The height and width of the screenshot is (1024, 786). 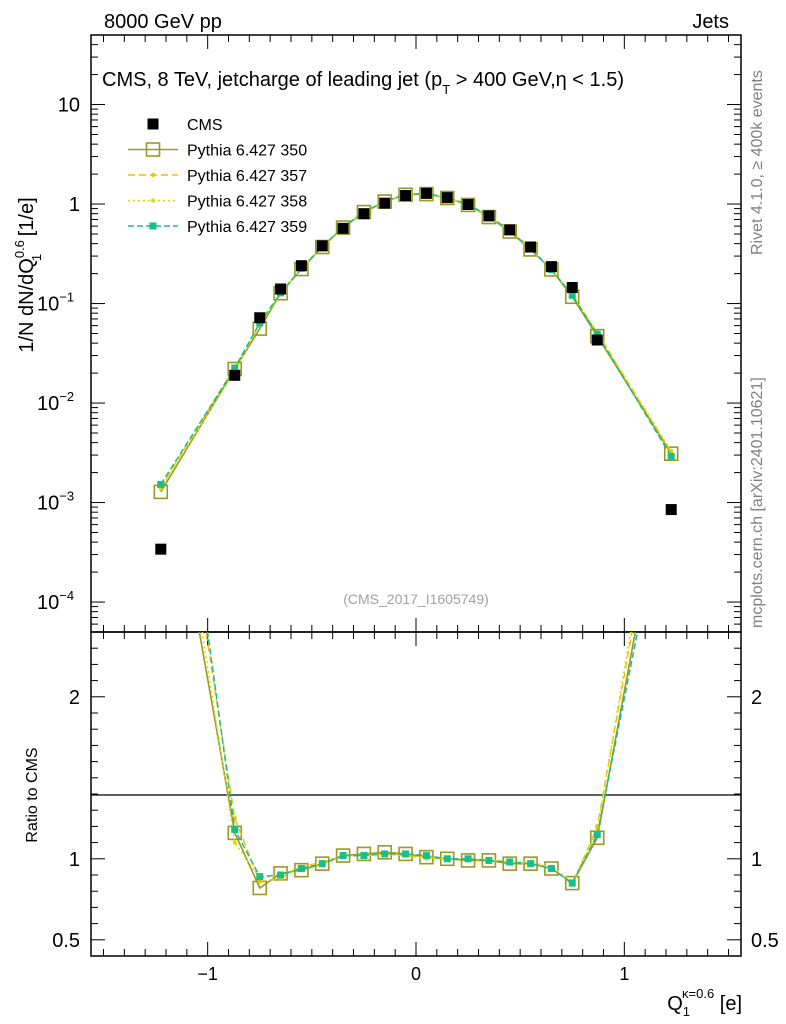 I want to click on ratio-tick-label-right: 2, so click(x=756, y=698).